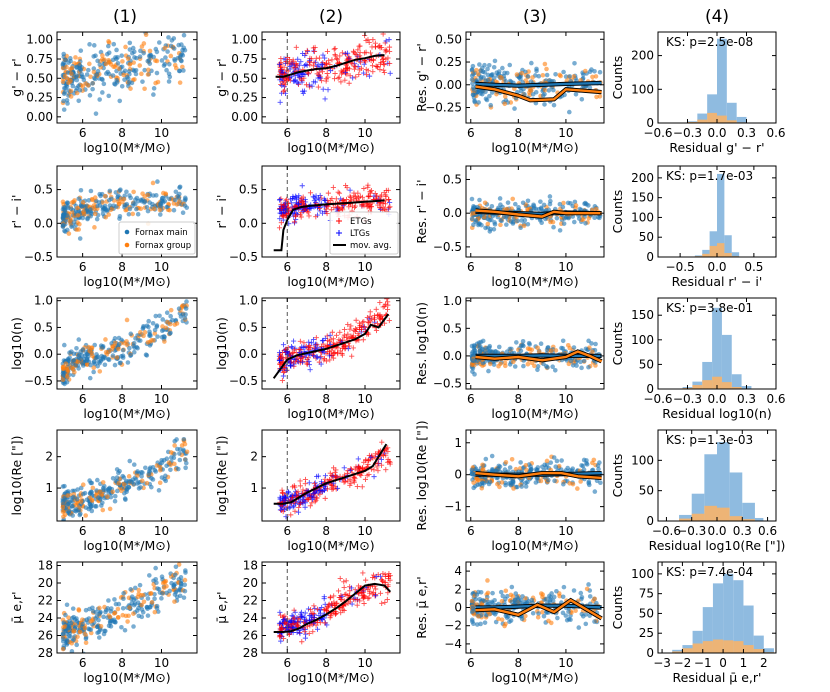 The height and width of the screenshot is (692, 830). Describe the element at coordinates (371, 246) in the screenshot. I see `legend-label-movavg: mov. avg.` at that location.